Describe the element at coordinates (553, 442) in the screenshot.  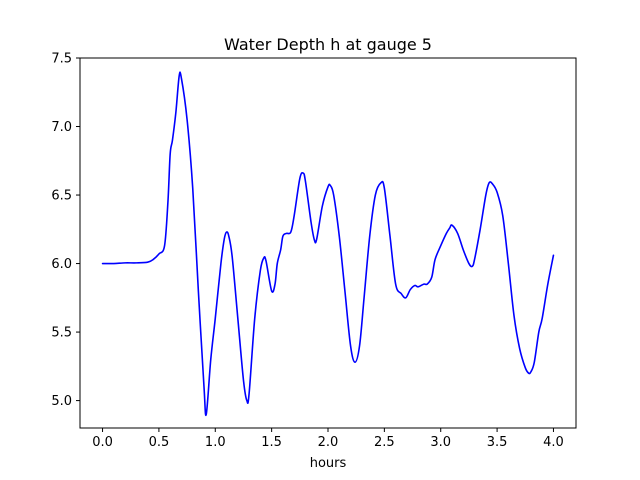
I see `x-tick-label: 4.0` at that location.